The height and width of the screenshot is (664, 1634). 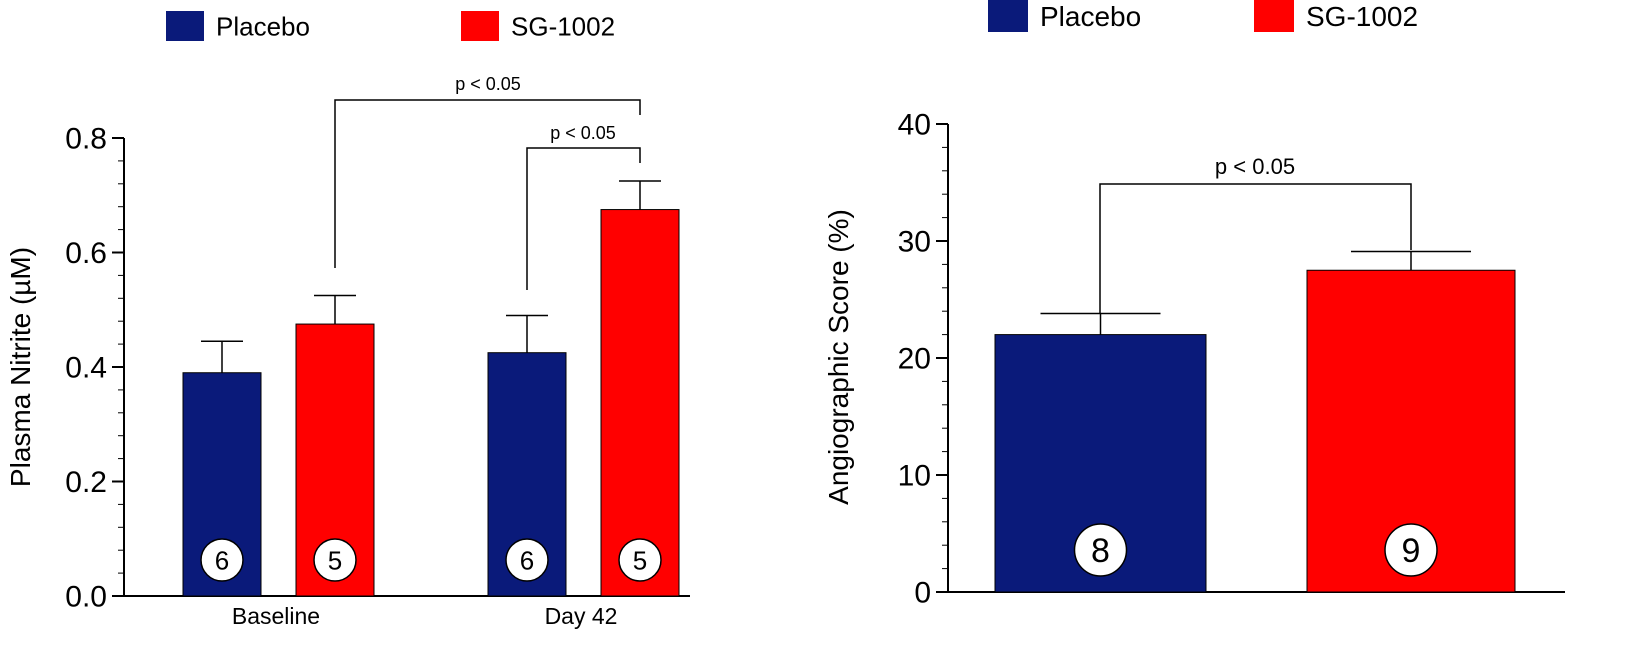 I want to click on y-tick-label: 0, so click(x=922, y=593).